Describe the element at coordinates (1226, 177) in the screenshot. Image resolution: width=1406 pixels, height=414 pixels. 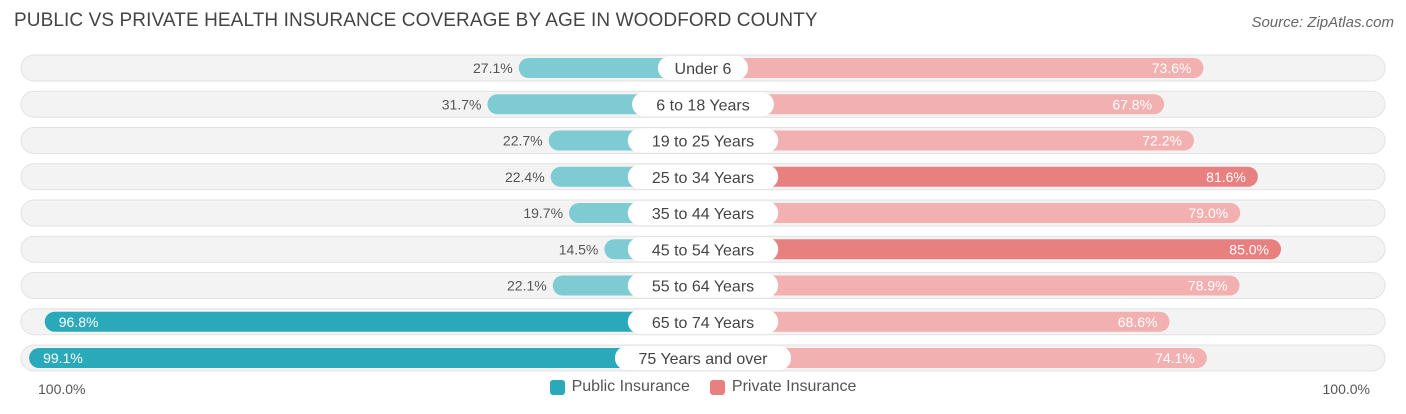
I see `private-value-label: 81.6%` at that location.